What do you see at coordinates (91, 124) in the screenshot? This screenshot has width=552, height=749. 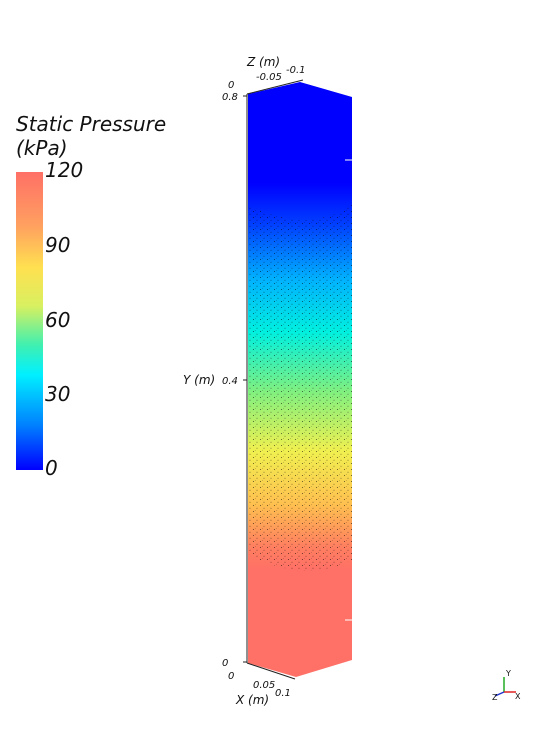 I see `colorbar-title-line1: Static Pressure` at bounding box center [91, 124].